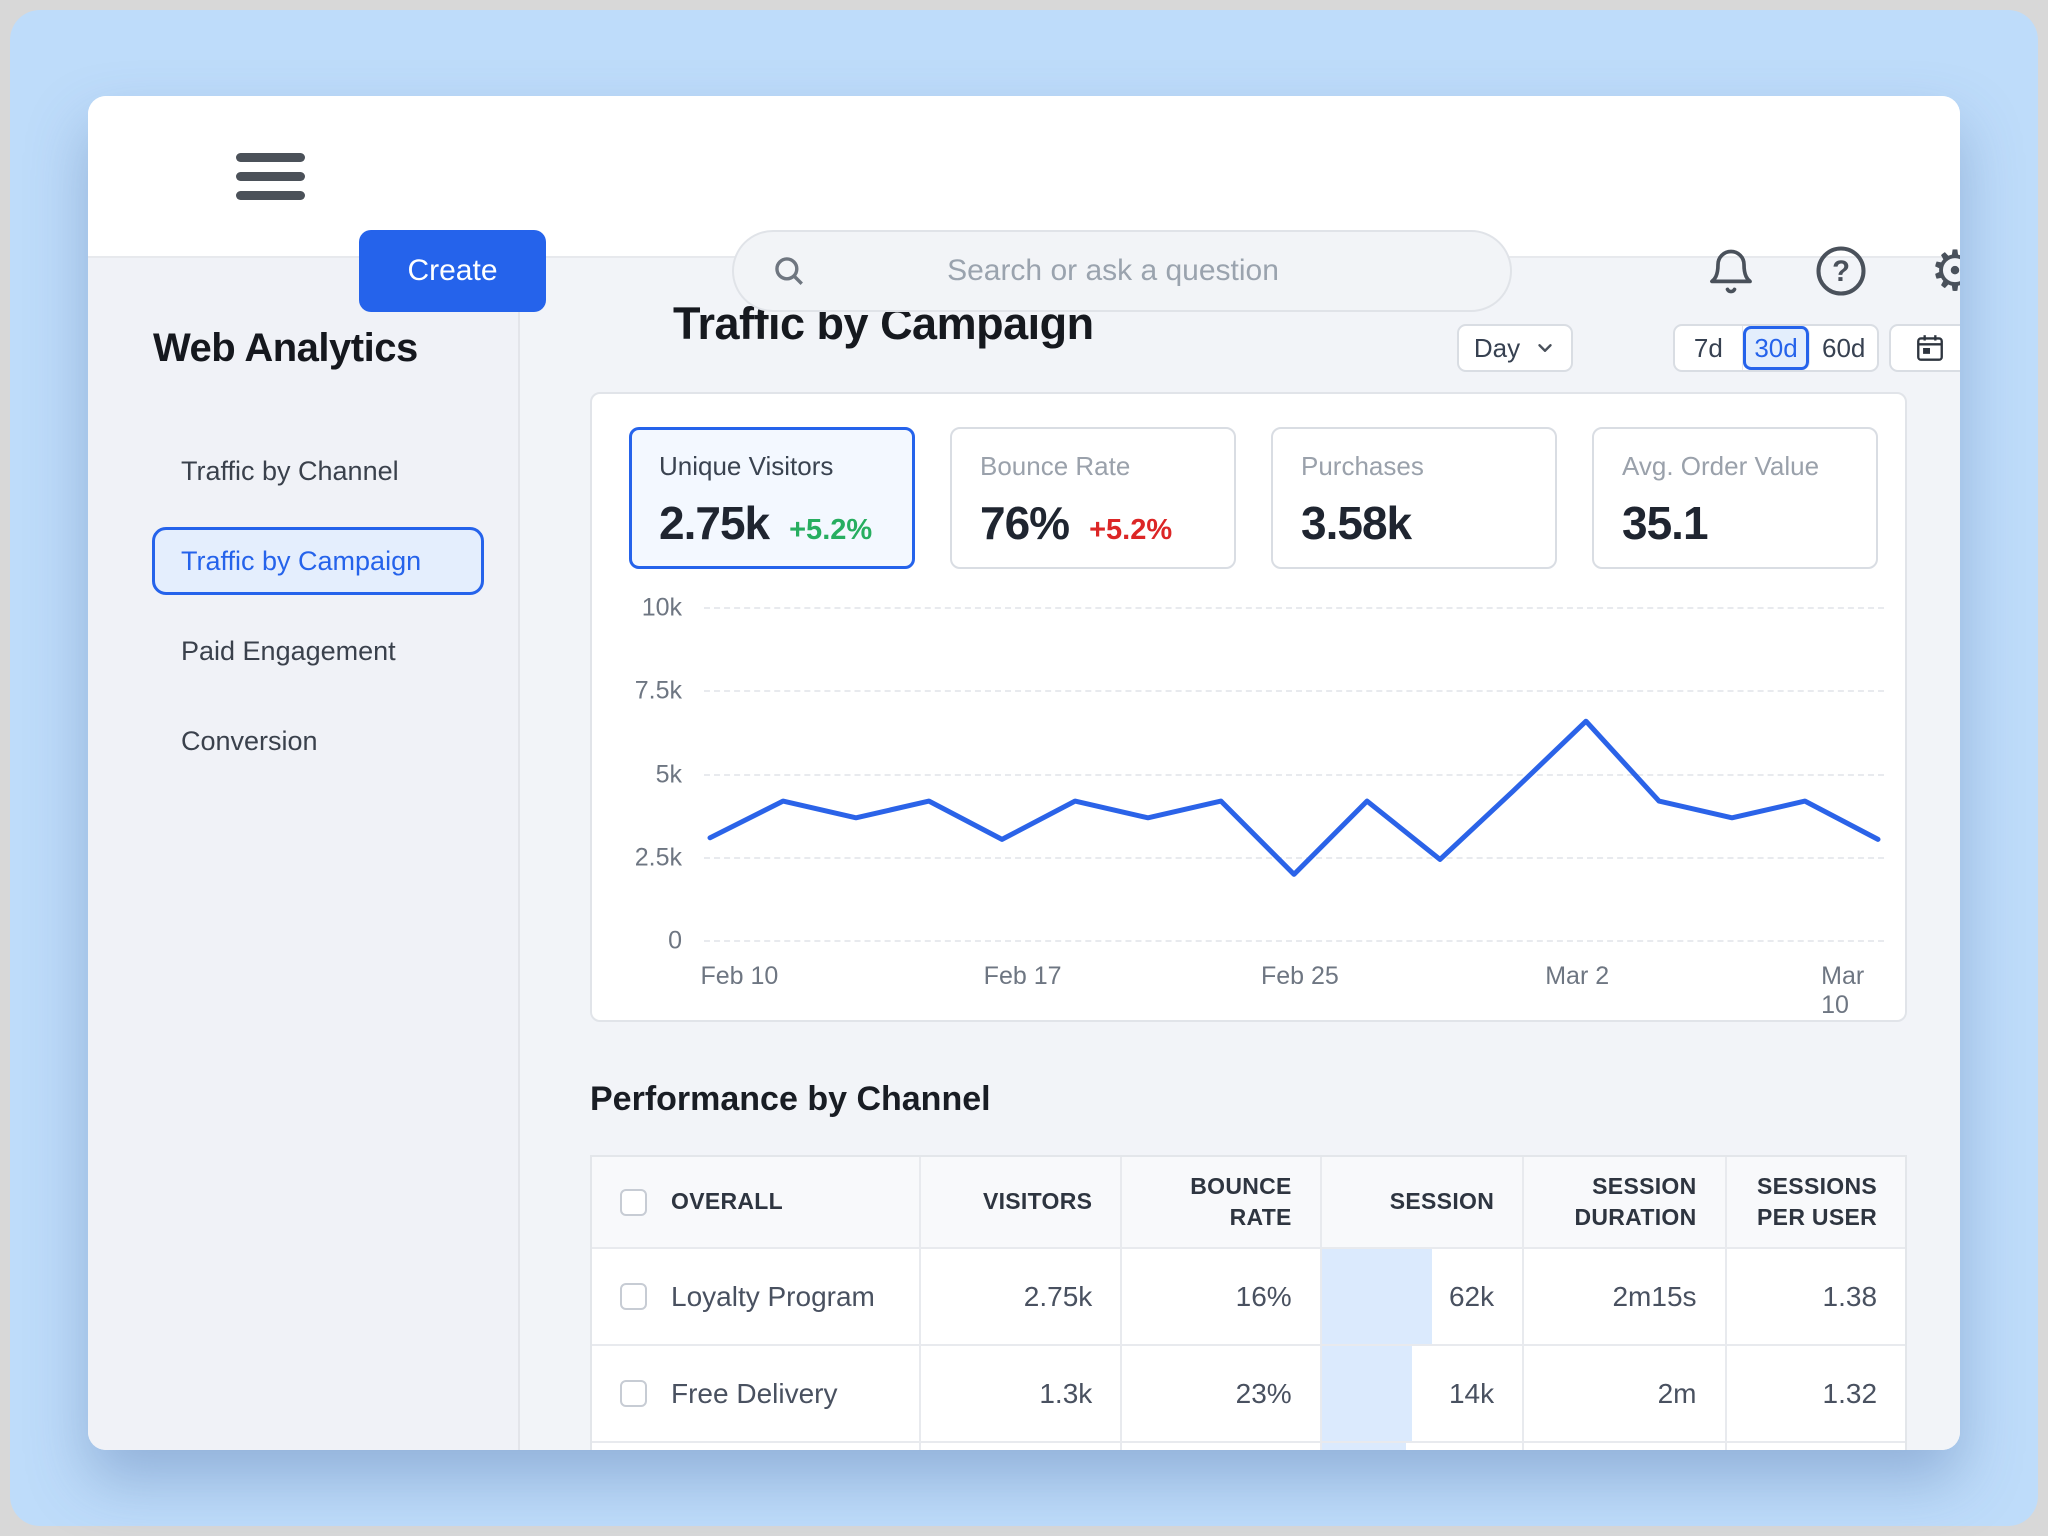  What do you see at coordinates (1654, 1296) in the screenshot?
I see `cell-value: 2m15s` at bounding box center [1654, 1296].